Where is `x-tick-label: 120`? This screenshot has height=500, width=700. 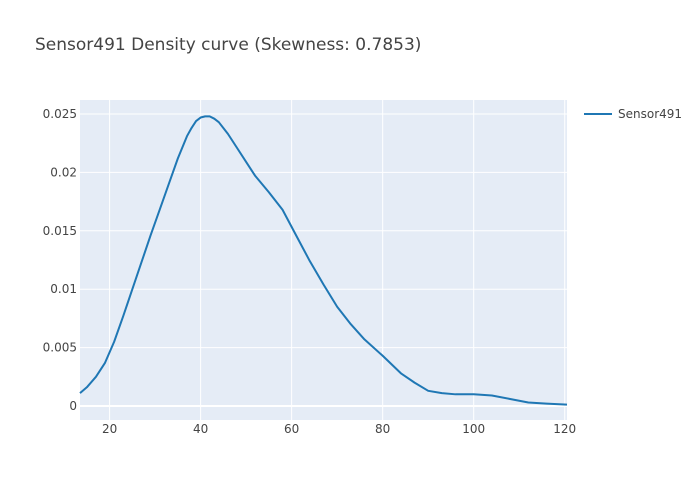 x-tick-label: 120 is located at coordinates (564, 429).